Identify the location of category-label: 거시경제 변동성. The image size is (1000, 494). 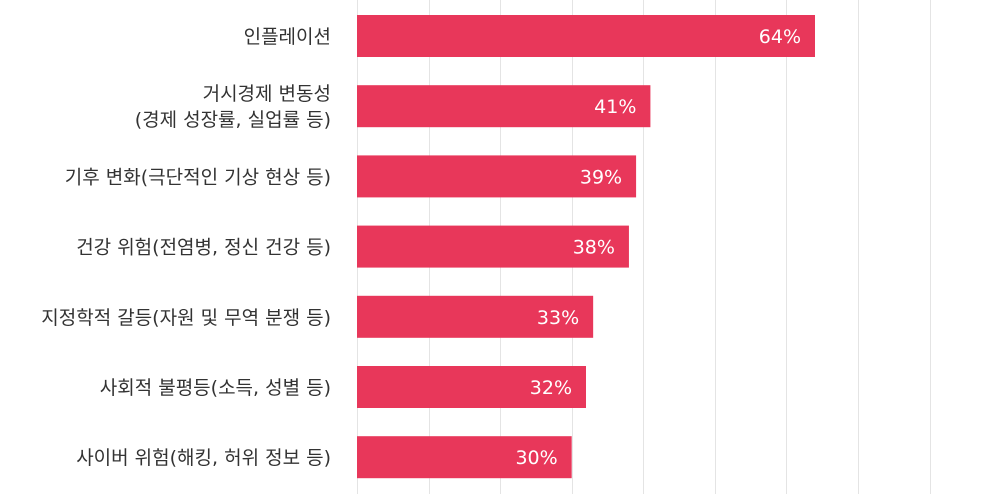
(267, 94).